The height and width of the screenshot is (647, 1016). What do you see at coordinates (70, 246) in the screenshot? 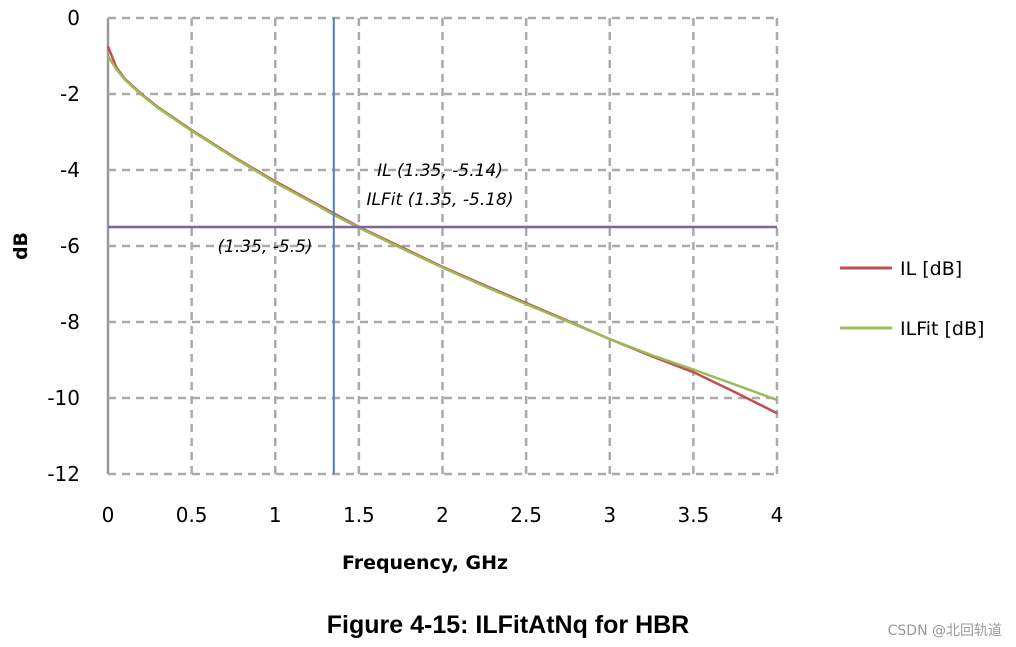
I see `y-tick-label: -6` at bounding box center [70, 246].